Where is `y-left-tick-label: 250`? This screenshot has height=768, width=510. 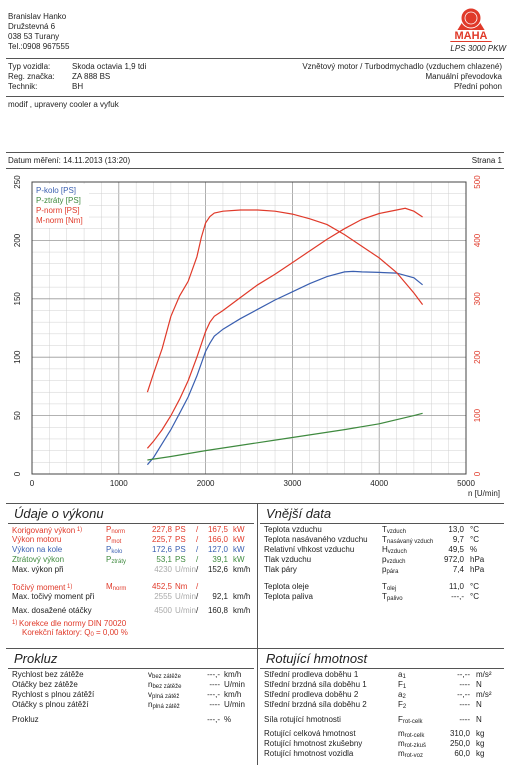 y-left-tick-label: 250 is located at coordinates (17, 182).